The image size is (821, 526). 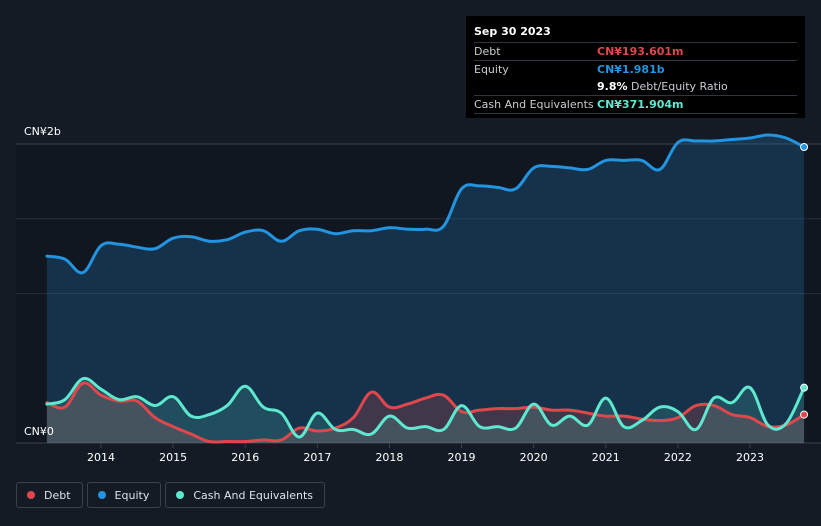 I want to click on y-tick-label: CN¥2b, so click(x=42, y=131).